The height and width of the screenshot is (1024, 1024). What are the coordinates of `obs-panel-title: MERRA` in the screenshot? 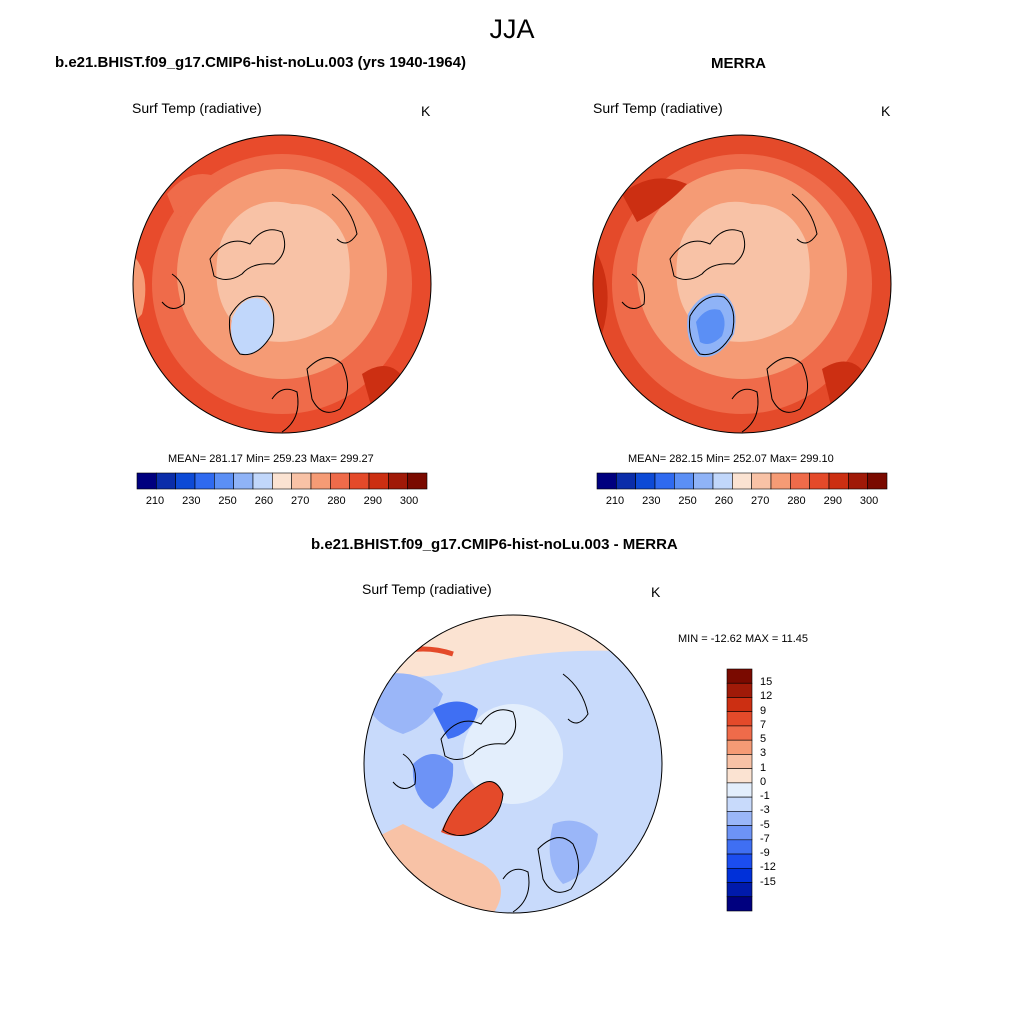 It's located at (738, 63).